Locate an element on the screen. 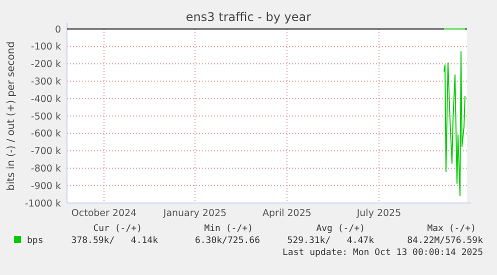  y-tick-label: -700 k is located at coordinates (46, 152).